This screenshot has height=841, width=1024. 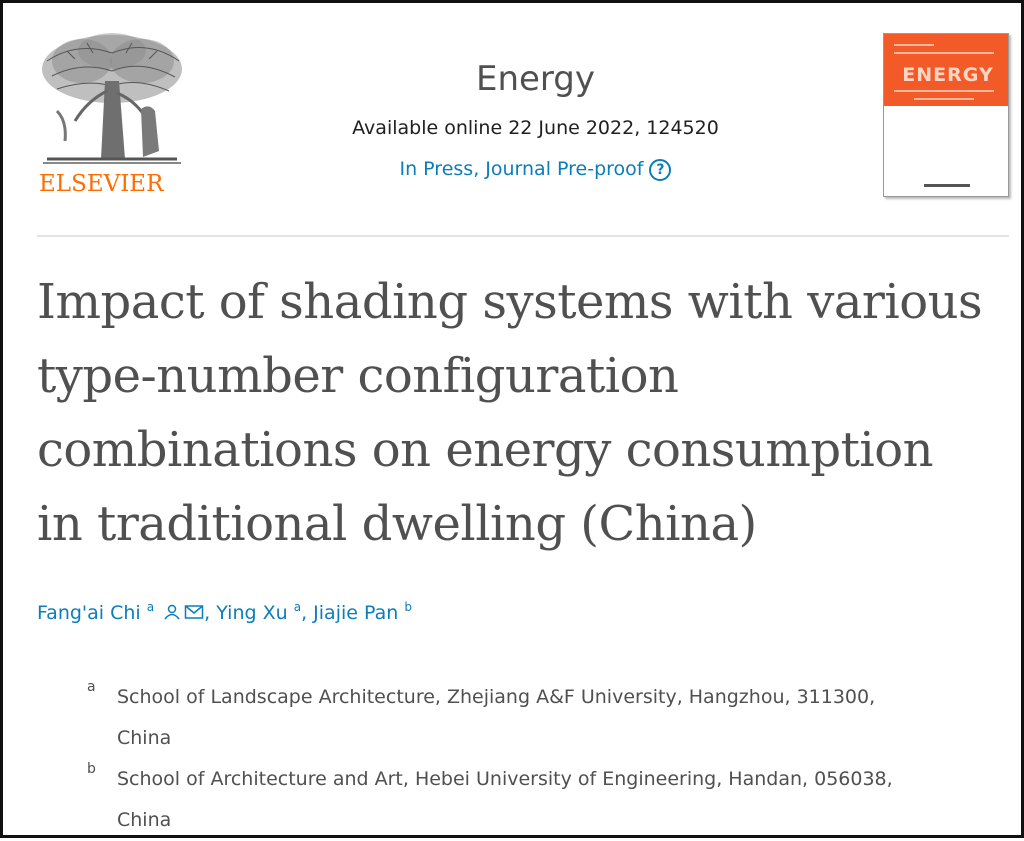 What do you see at coordinates (397, 524) in the screenshot?
I see `title-line: in traditional dwelling (China)` at bounding box center [397, 524].